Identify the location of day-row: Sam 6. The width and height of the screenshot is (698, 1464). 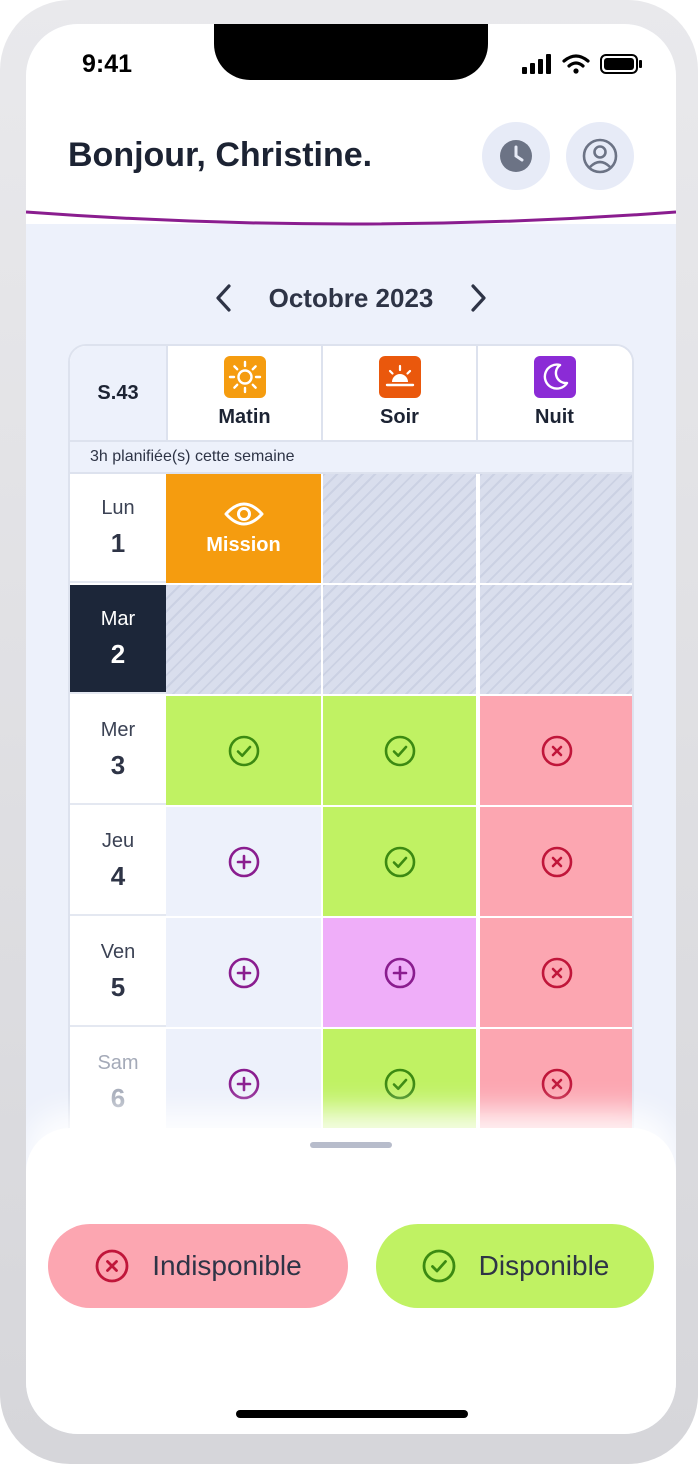
(351, 1084).